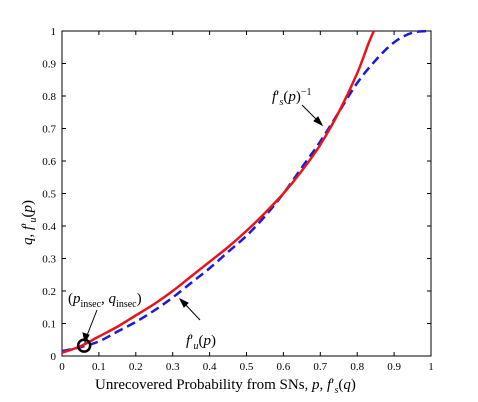  What do you see at coordinates (318, 121) in the screenshot?
I see `arrowhead-red-label` at bounding box center [318, 121].